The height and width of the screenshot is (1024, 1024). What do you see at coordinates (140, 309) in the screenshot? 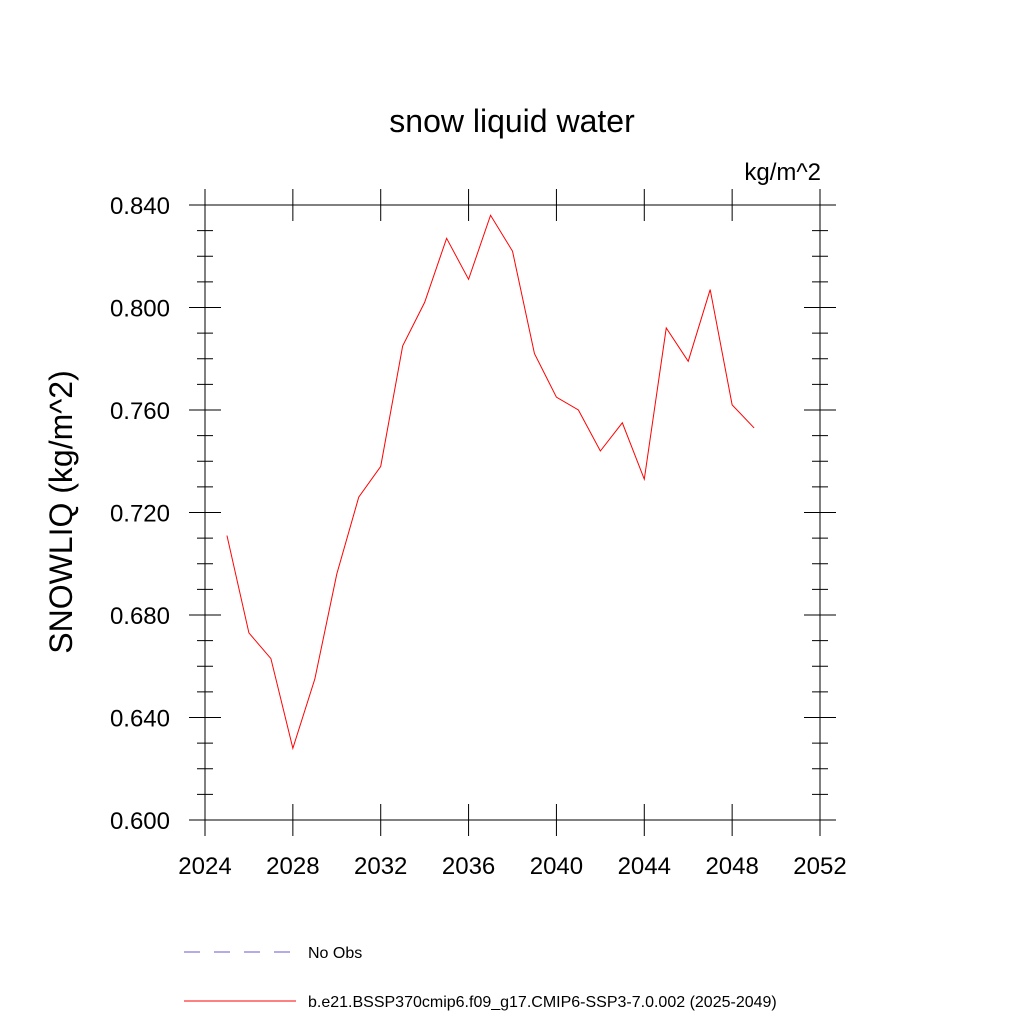
I see `y-tick-label: 0.800` at bounding box center [140, 309].